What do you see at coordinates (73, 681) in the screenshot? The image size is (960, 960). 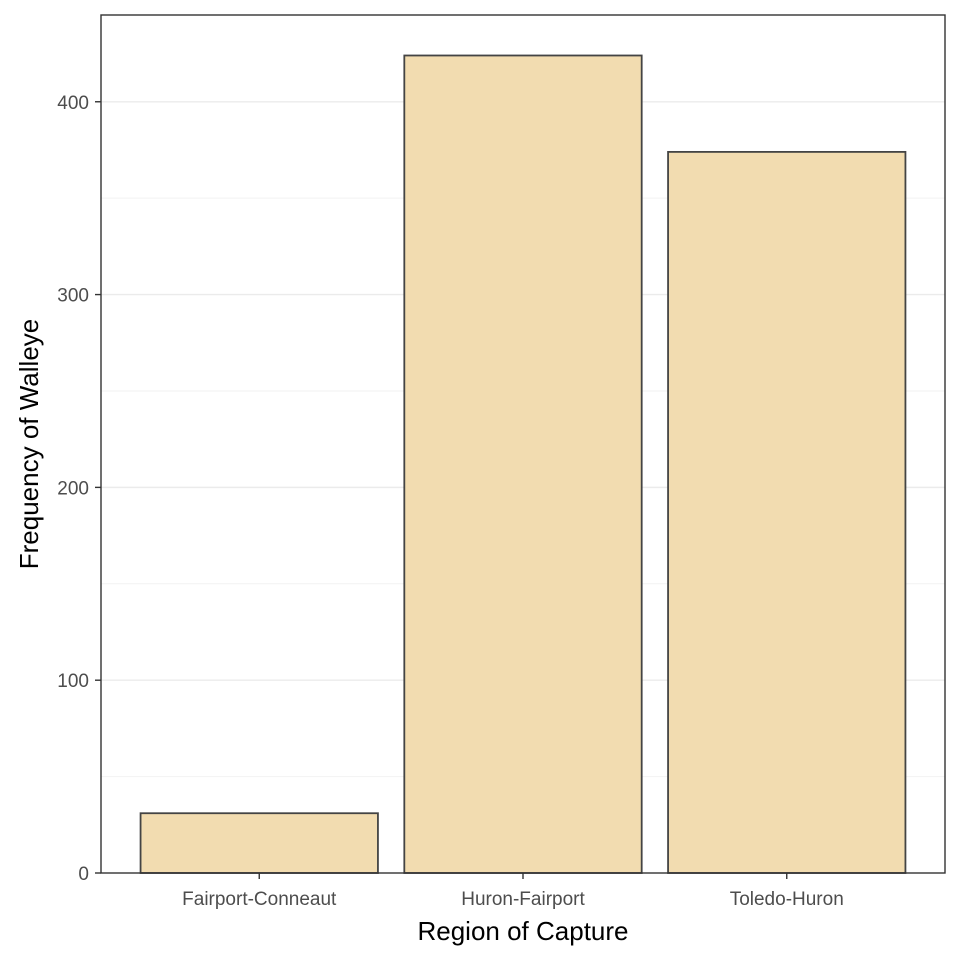 I see `y-tick-label: 100` at bounding box center [73, 681].